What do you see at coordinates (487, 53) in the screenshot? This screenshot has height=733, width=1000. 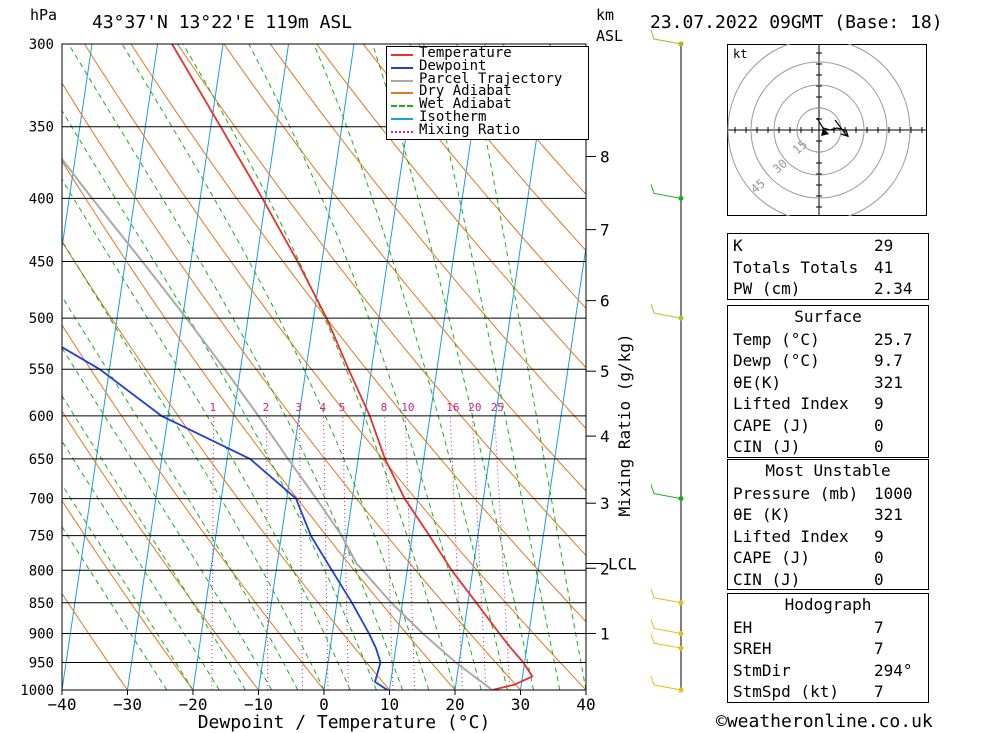 I see `legend-item: Temperature` at bounding box center [487, 53].